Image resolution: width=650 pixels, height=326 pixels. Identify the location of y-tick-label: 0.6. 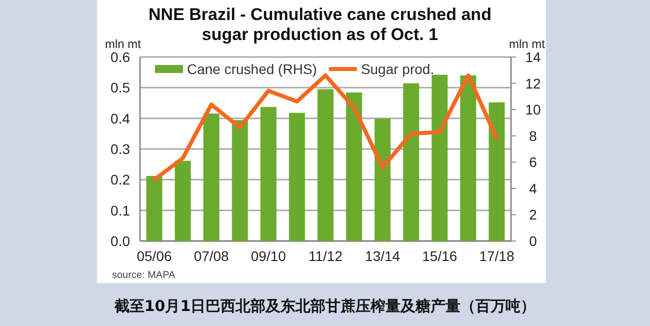
(120, 57).